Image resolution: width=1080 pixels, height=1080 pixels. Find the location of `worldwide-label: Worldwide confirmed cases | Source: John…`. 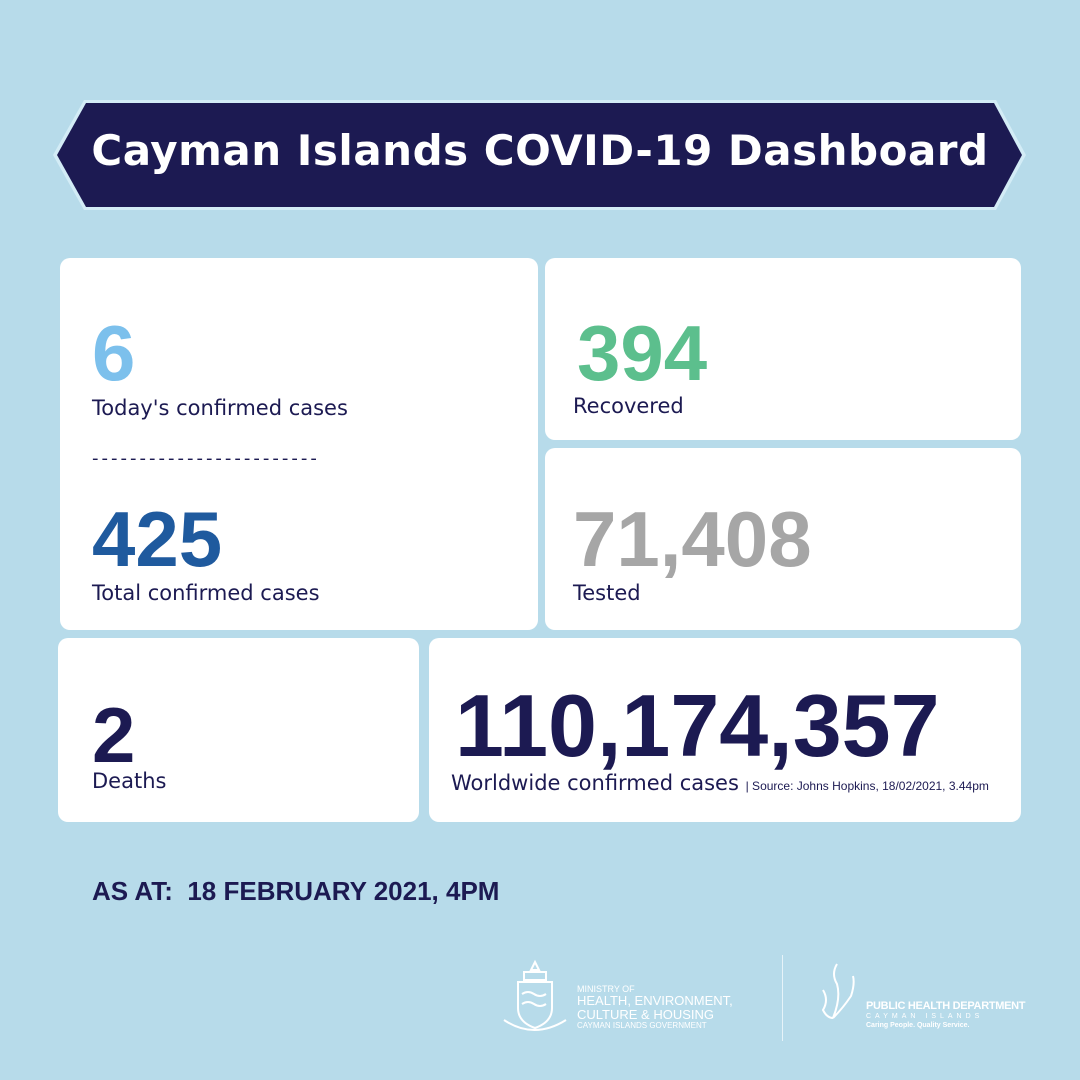

worldwide-label: Worldwide confirmed cases | Source: John… is located at coordinates (720, 783).